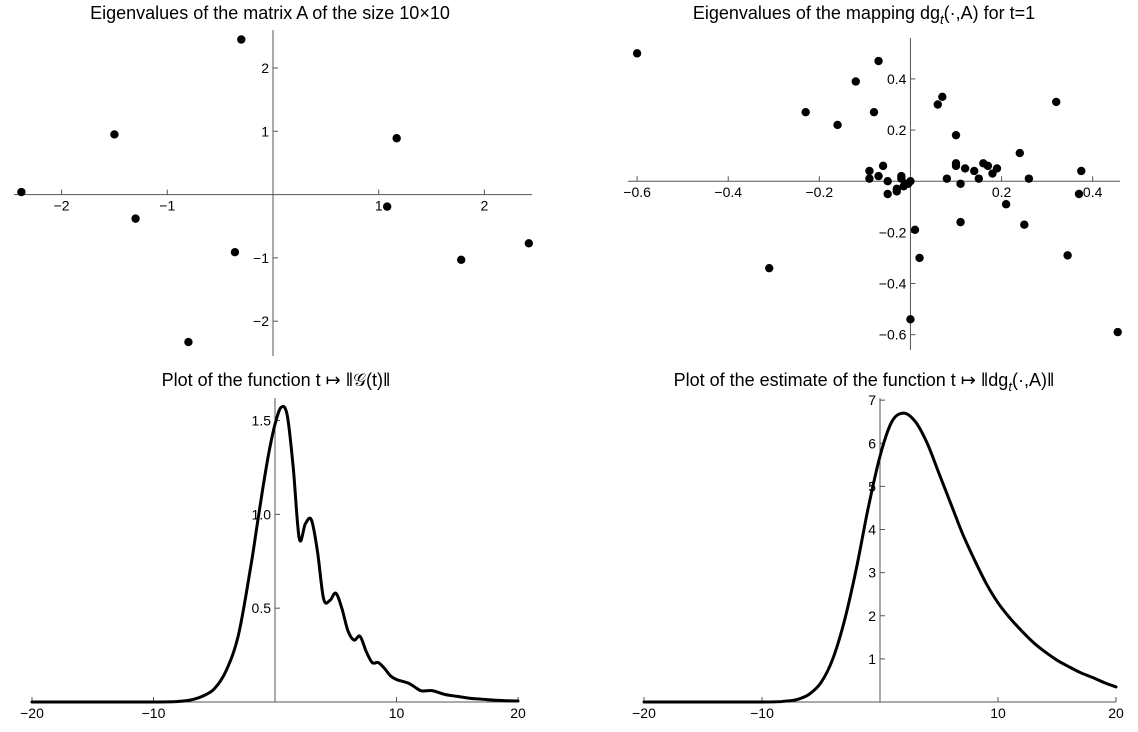  What do you see at coordinates (893, 335) in the screenshot?
I see `y-tick-label: −0.6` at bounding box center [893, 335].